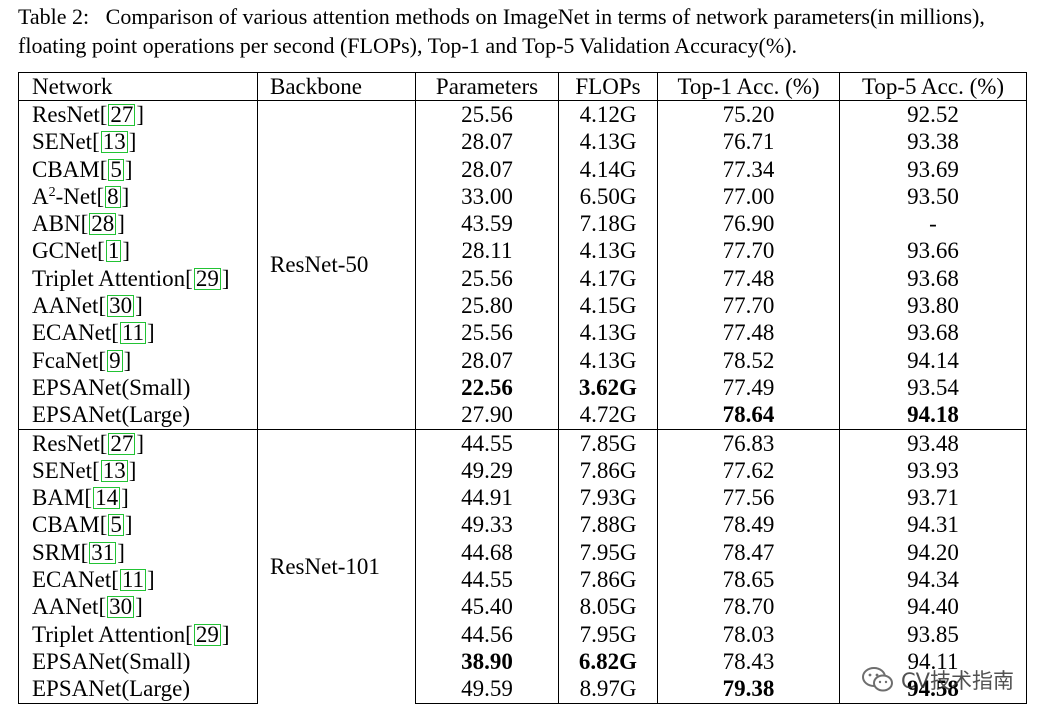 This screenshot has height=721, width=1038. I want to click on network-name: GCNet, so click(65, 251).